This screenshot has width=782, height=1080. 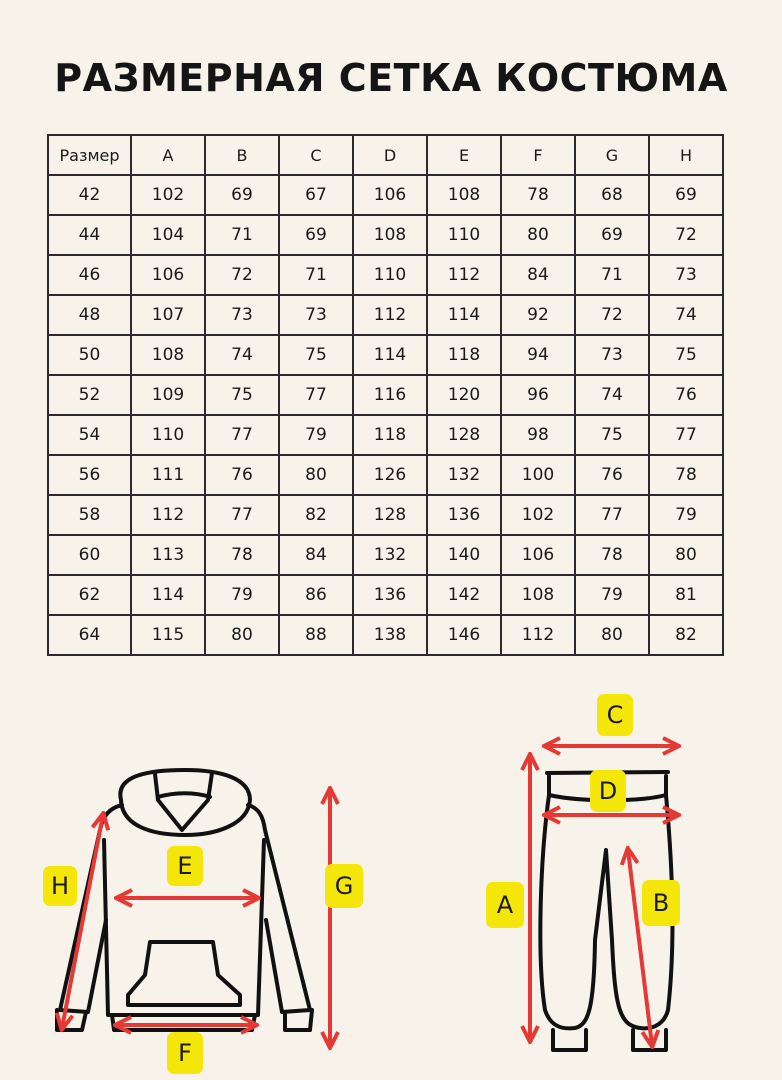 I want to click on measurement-cell: 94, so click(x=538, y=355).